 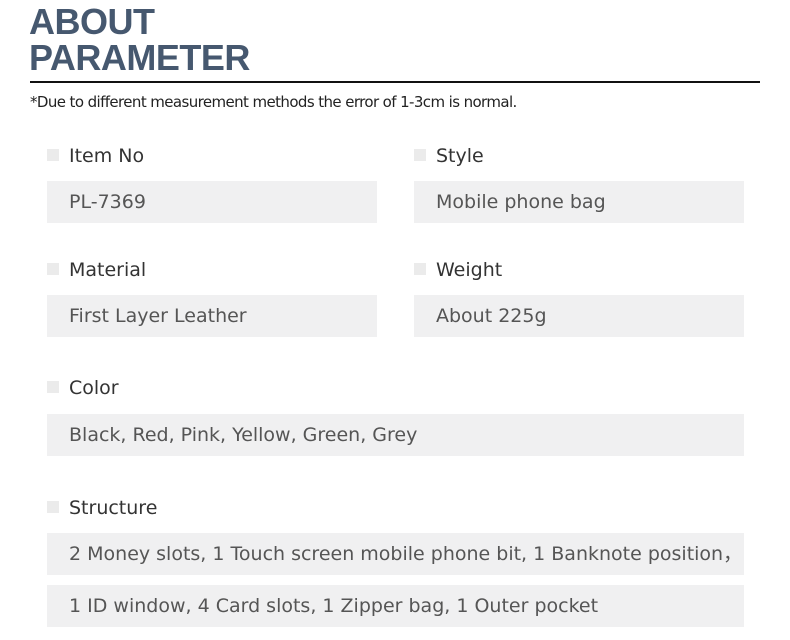 I want to click on label-text: Style, so click(x=460, y=156).